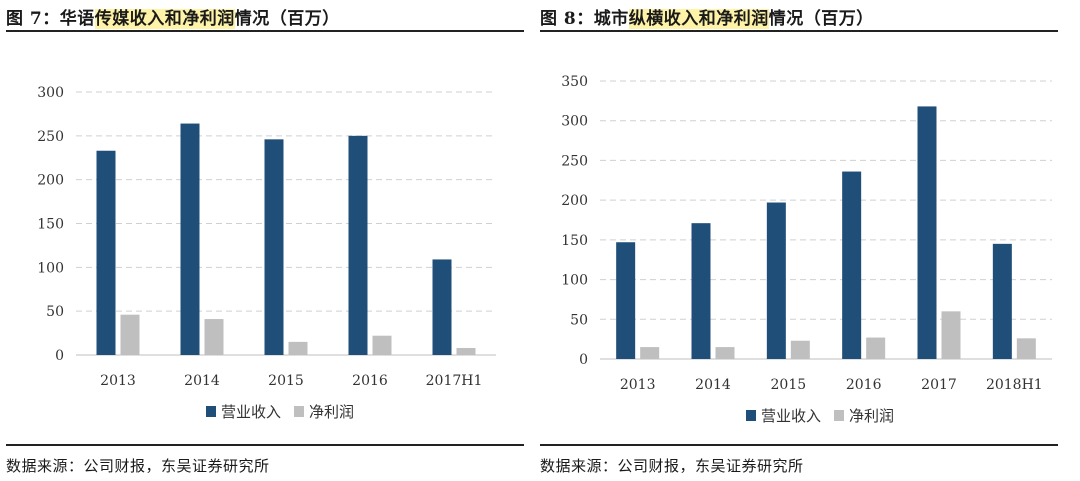  I want to click on title-highlight: 传媒收入和净利润, so click(164, 19).